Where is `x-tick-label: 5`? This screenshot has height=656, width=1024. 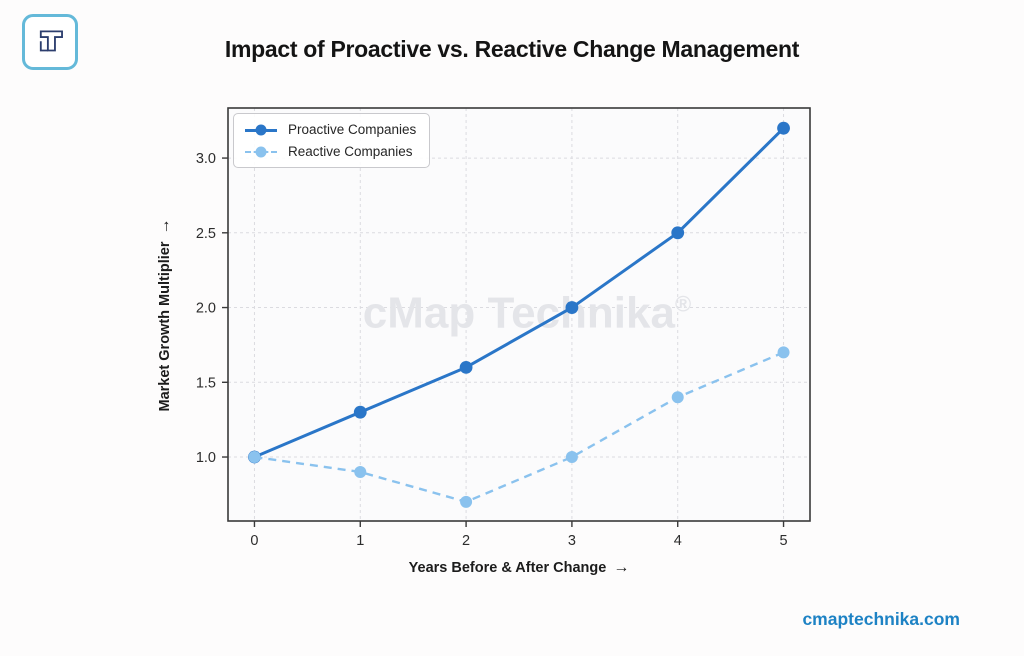 x-tick-label: 5 is located at coordinates (784, 541).